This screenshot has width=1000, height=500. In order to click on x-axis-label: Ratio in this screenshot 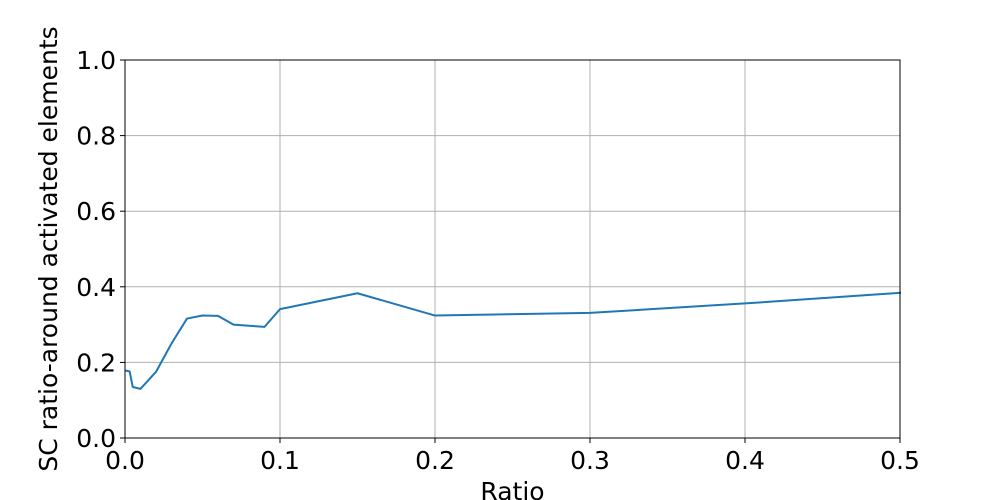, I will do `click(512, 488)`.